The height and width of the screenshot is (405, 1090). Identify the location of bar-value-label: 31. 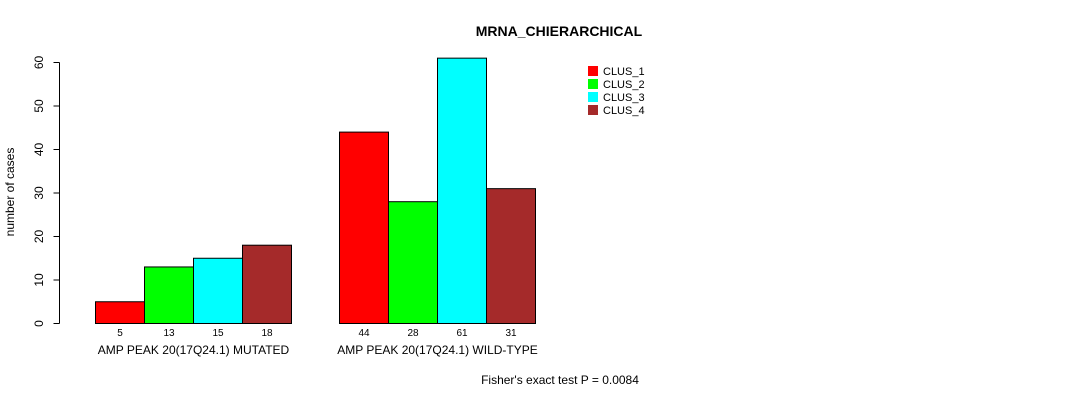
(511, 333).